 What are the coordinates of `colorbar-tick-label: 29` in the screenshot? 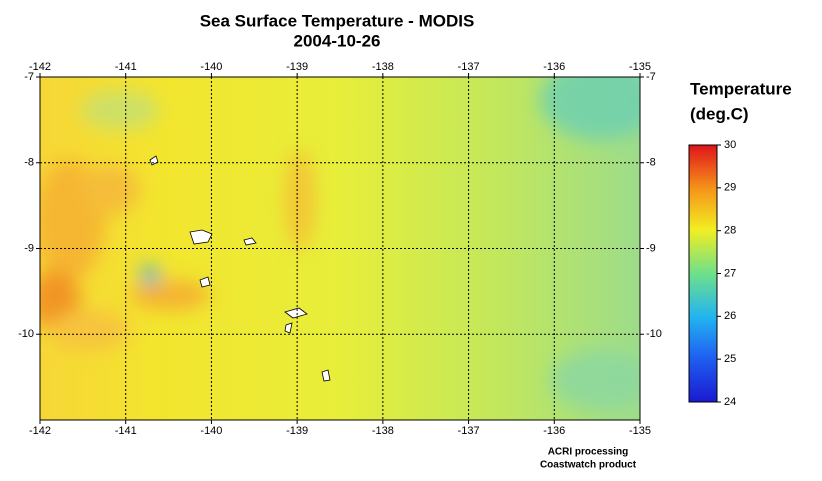 It's located at (730, 188).